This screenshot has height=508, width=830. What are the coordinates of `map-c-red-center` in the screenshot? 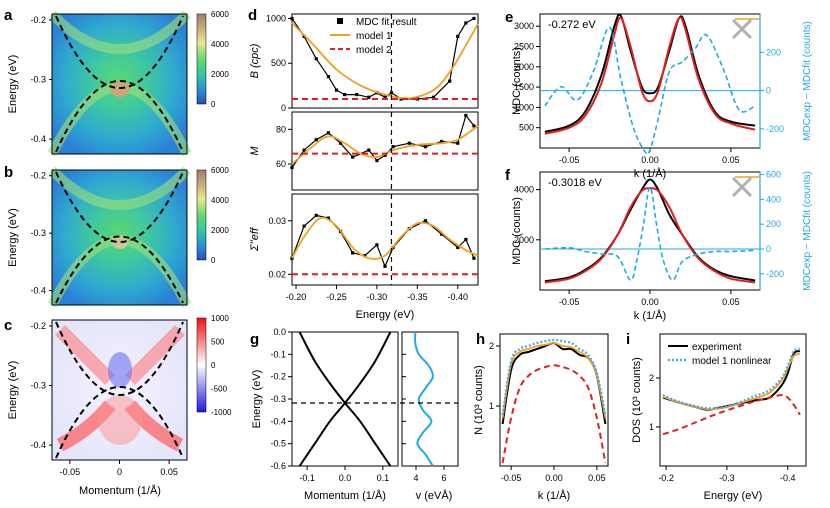 It's located at (120, 420).